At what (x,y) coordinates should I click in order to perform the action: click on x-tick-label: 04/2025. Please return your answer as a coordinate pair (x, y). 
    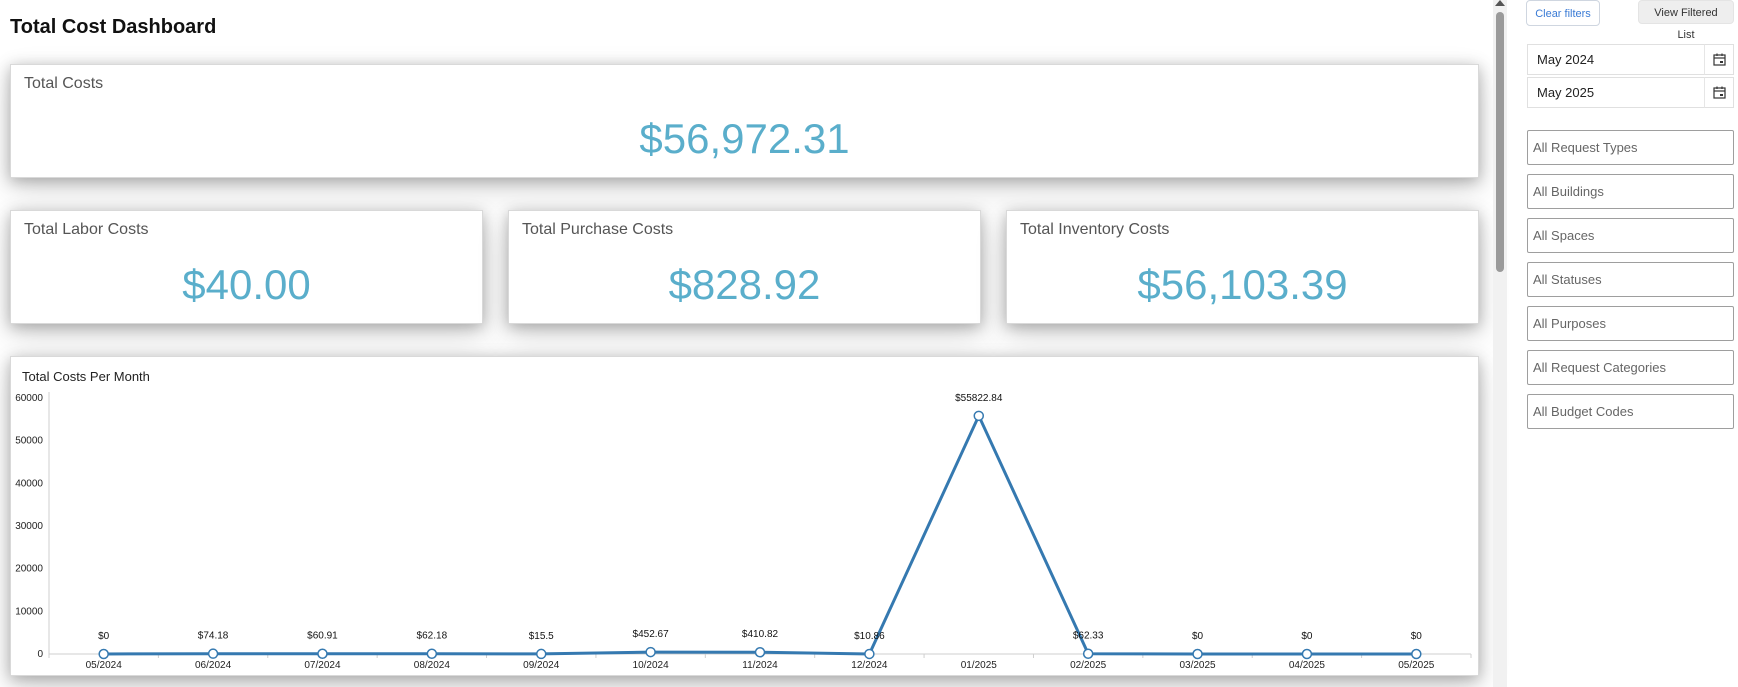
    Looking at the image, I should click on (1307, 665).